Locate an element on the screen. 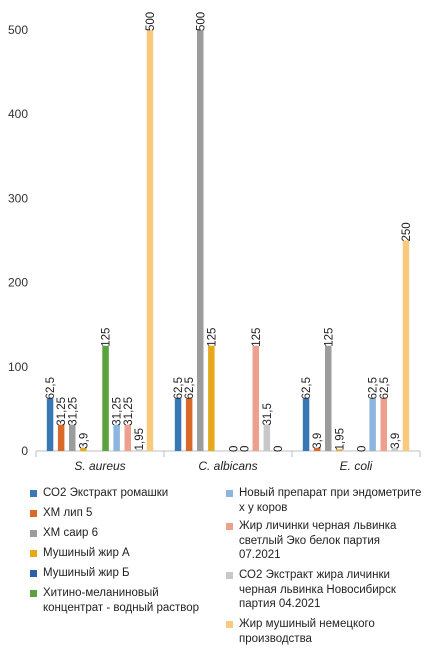 The width and height of the screenshot is (426, 658). legend-label: Жир мушиный немецкого производства is located at coordinates (307, 631).